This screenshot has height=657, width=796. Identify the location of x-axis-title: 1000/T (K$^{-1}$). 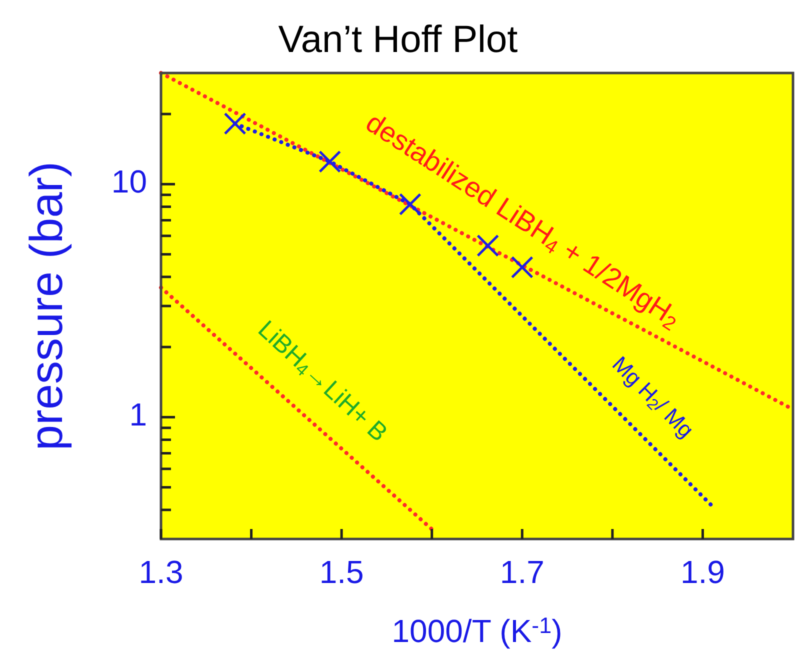
(477, 631).